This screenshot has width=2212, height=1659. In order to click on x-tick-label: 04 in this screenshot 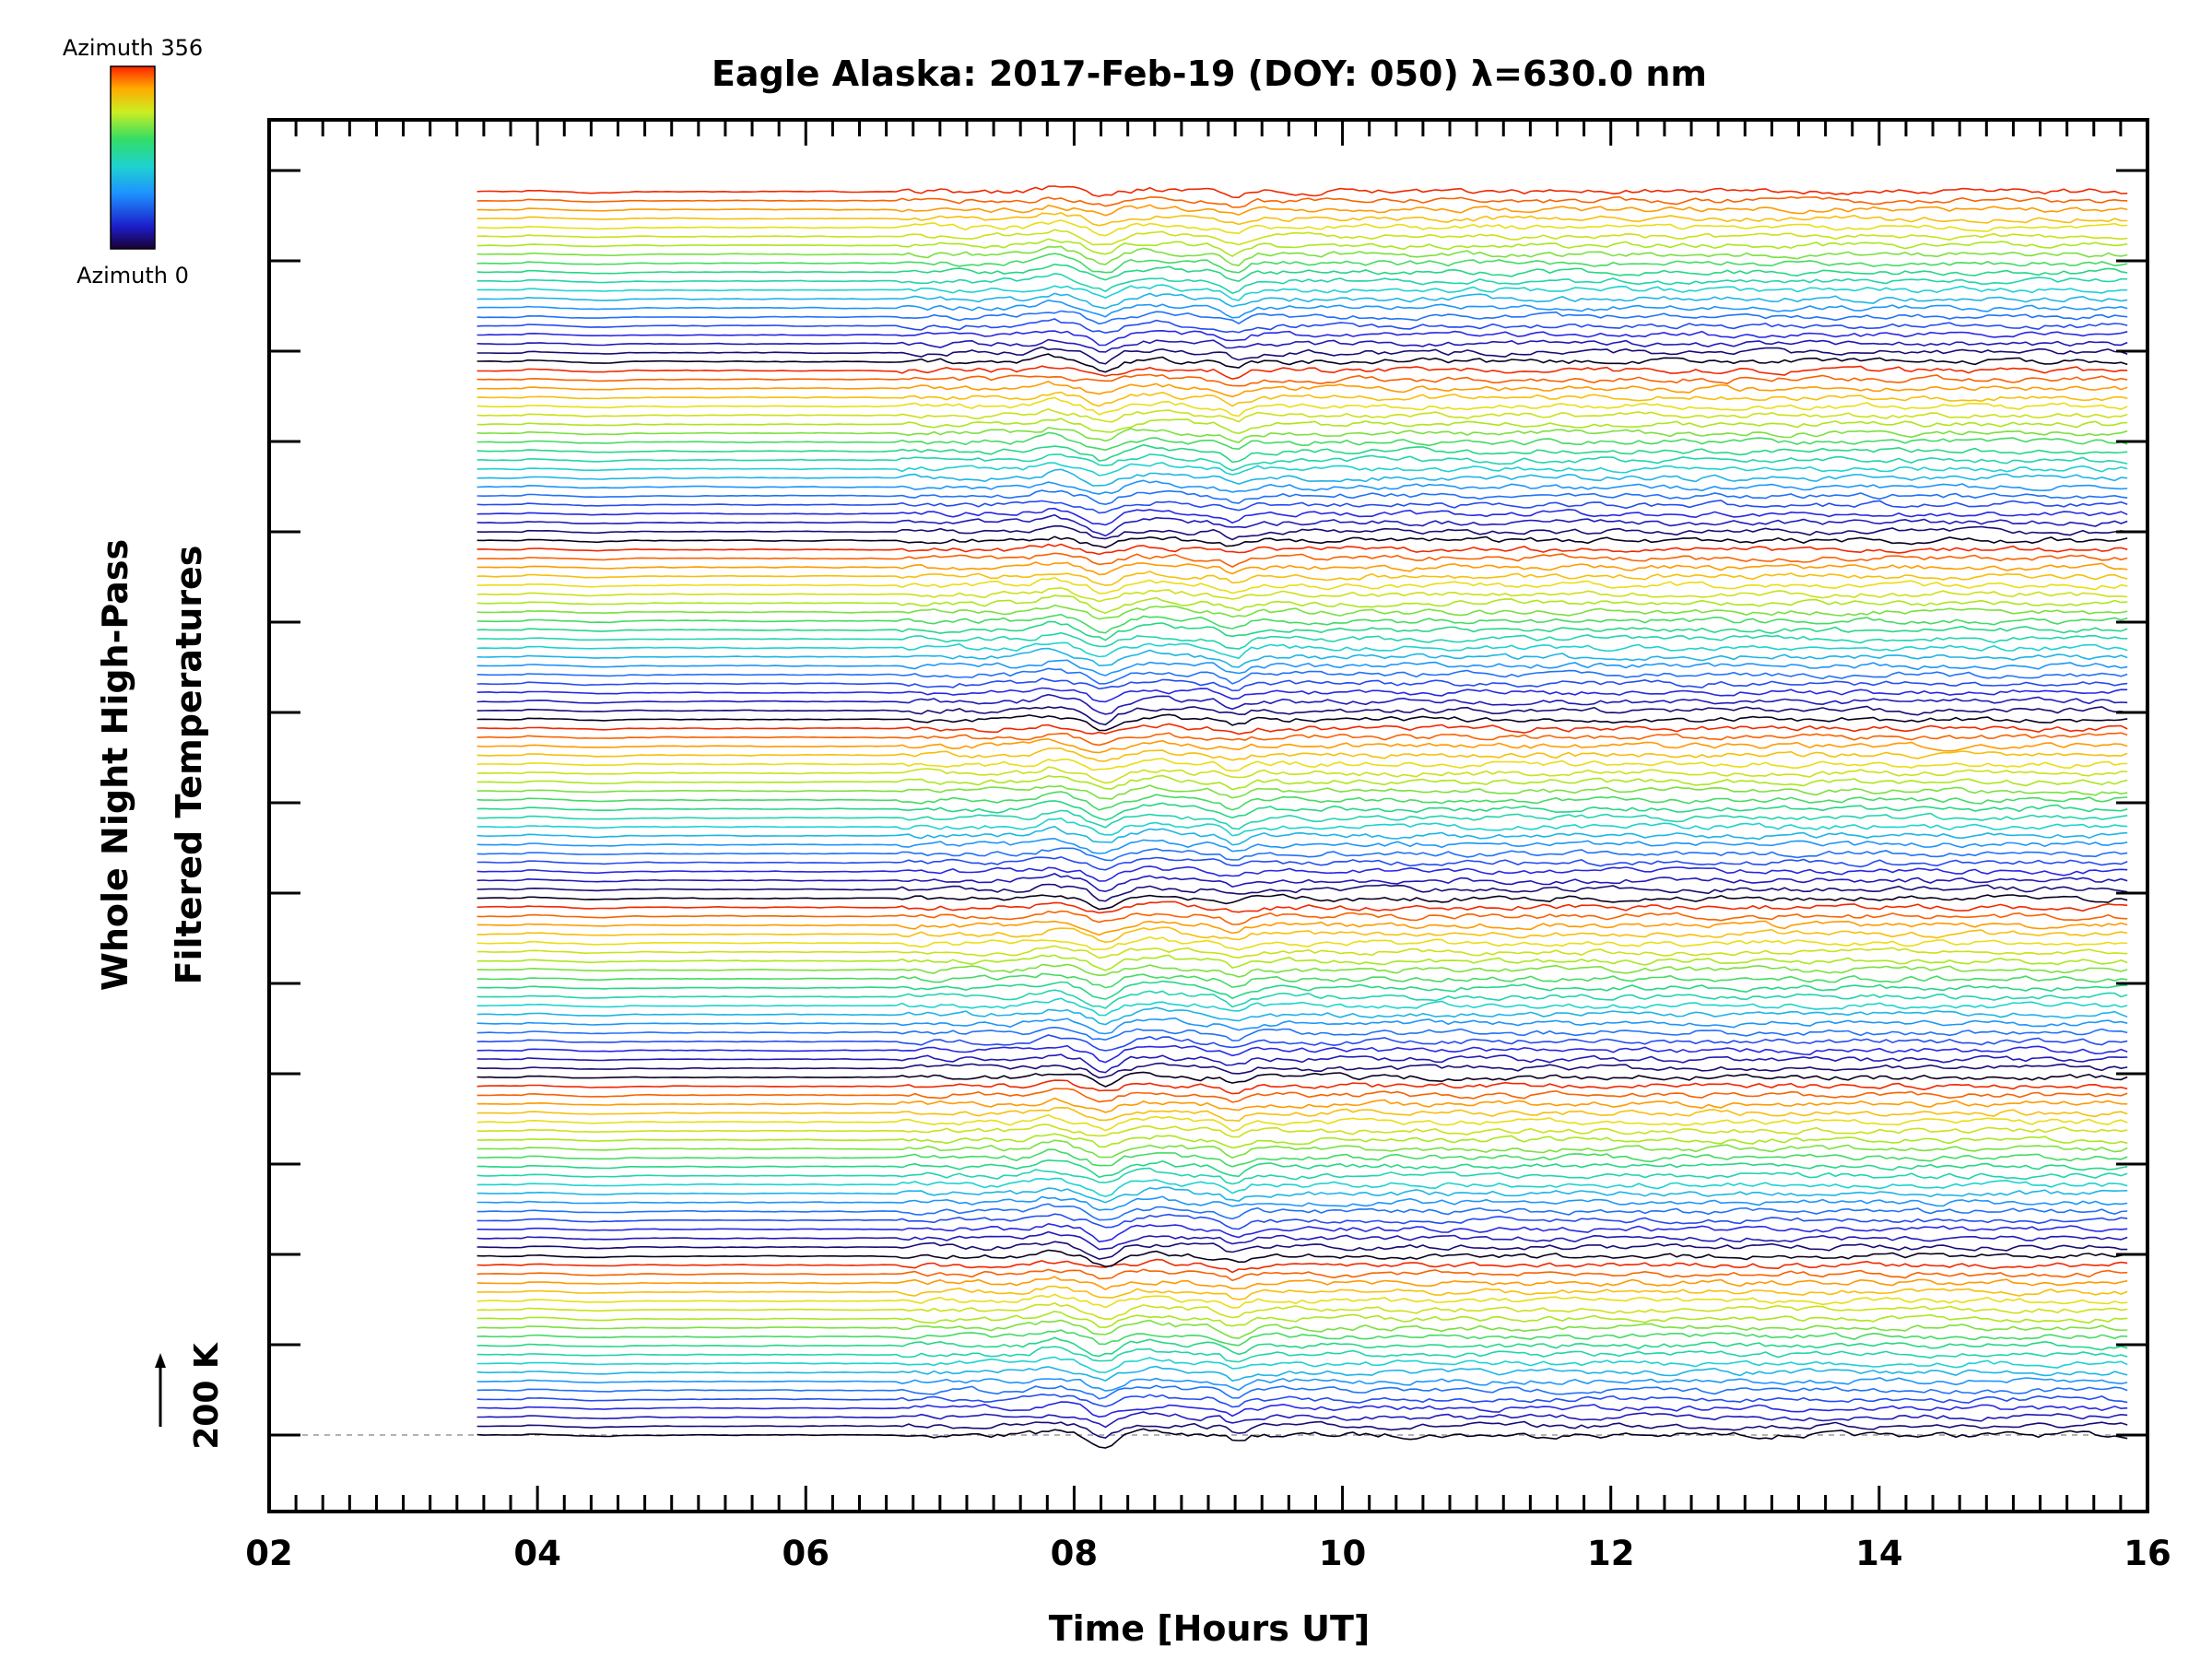, I will do `click(537, 1553)`.